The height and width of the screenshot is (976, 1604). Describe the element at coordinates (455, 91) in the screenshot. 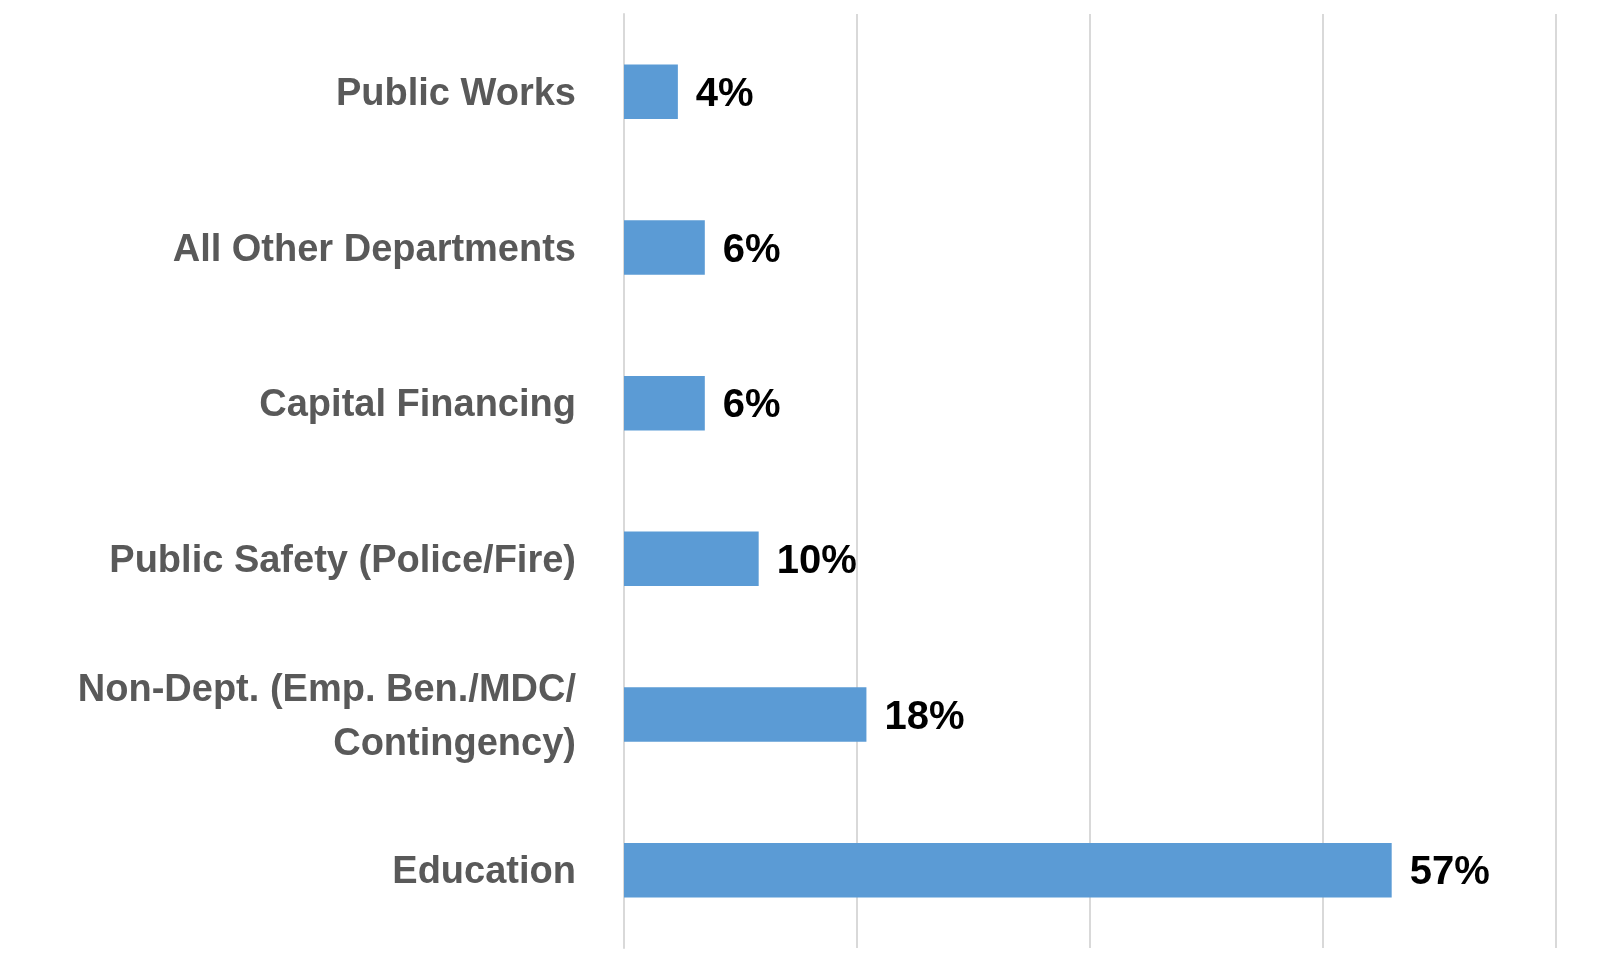

I see `y-tick-label: Public Works` at that location.